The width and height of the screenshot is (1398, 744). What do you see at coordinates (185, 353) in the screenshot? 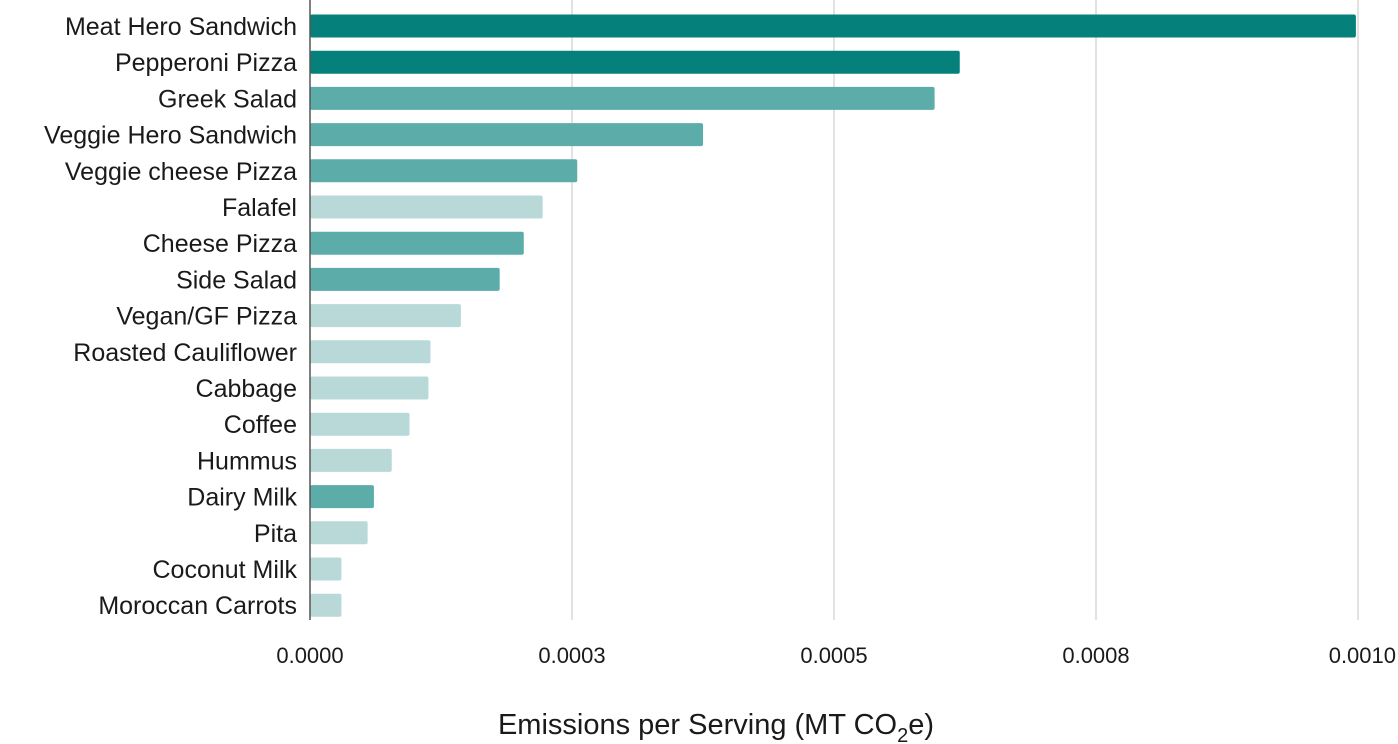
I see `category-label: Roasted Cauliflower` at bounding box center [185, 353].